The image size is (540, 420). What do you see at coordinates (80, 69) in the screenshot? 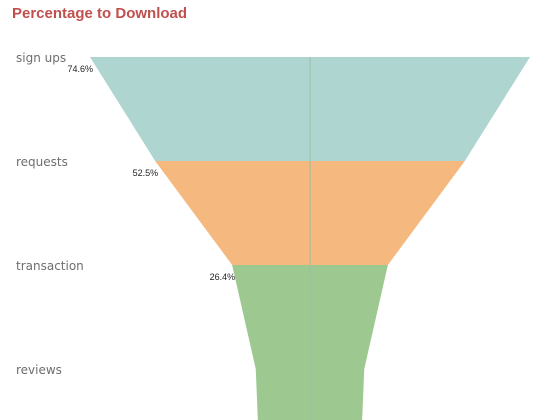
I see `percentage-label: 74.6%` at bounding box center [80, 69].